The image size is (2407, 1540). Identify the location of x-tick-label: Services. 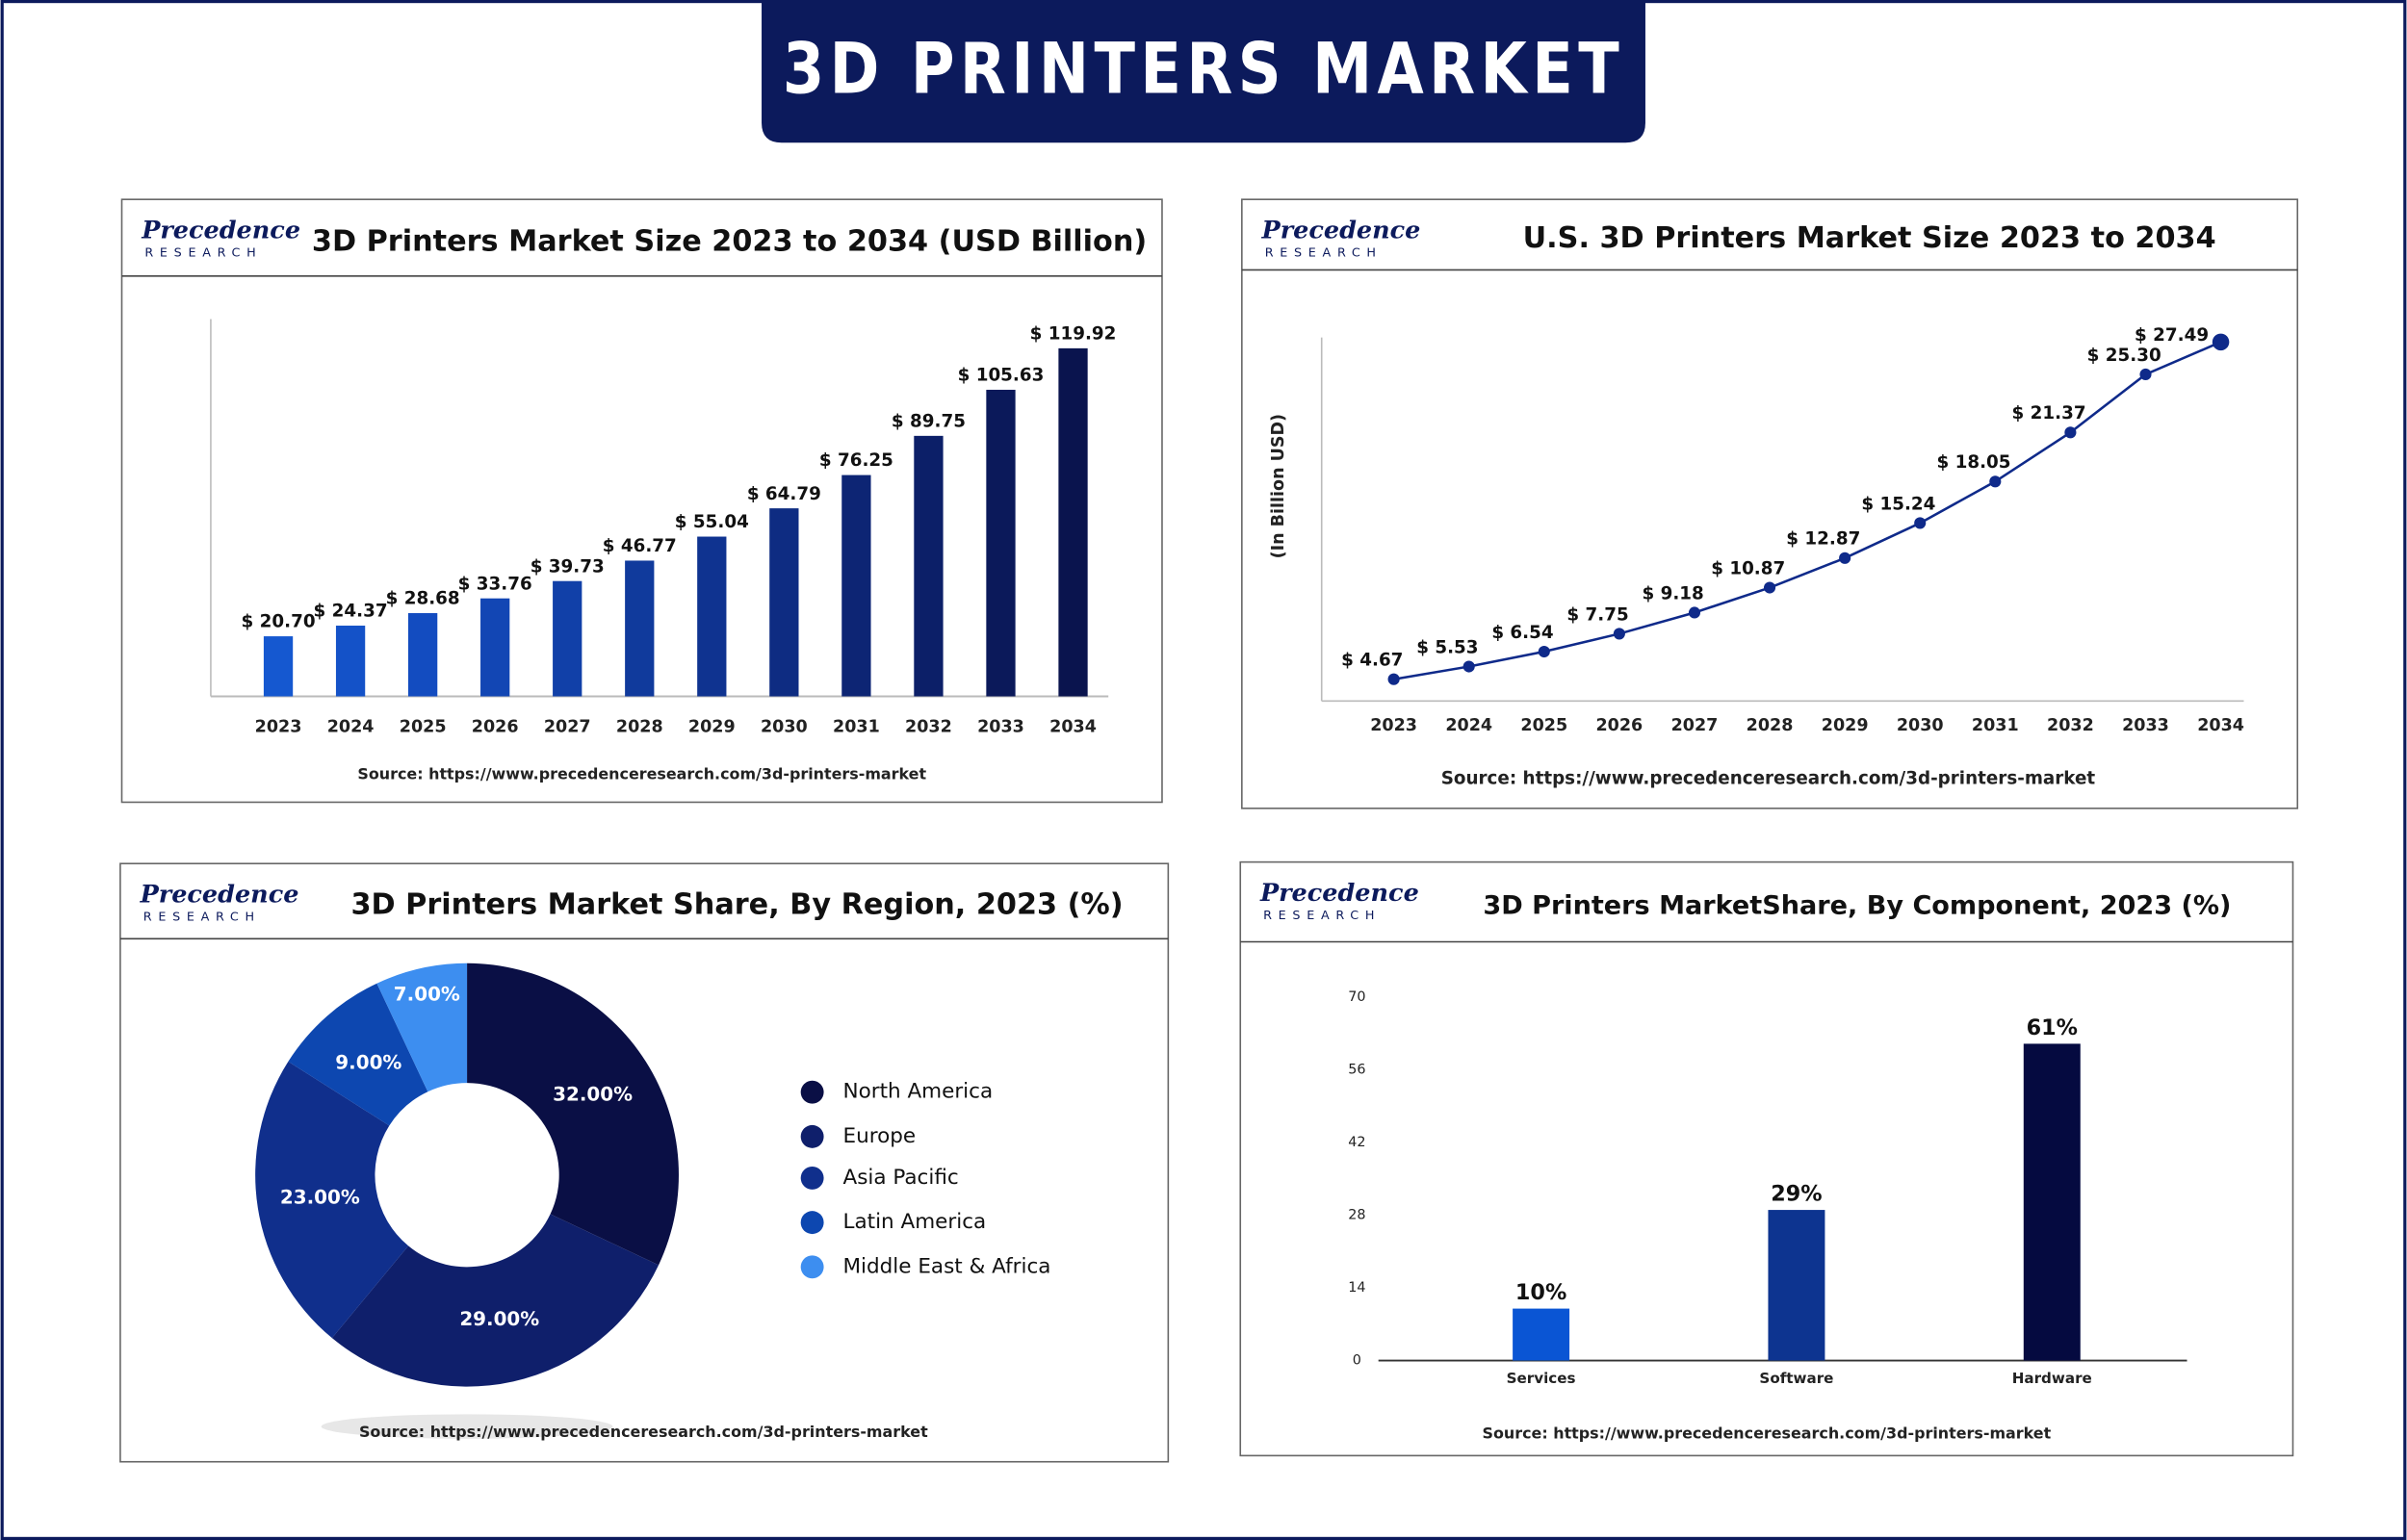
(1542, 1378).